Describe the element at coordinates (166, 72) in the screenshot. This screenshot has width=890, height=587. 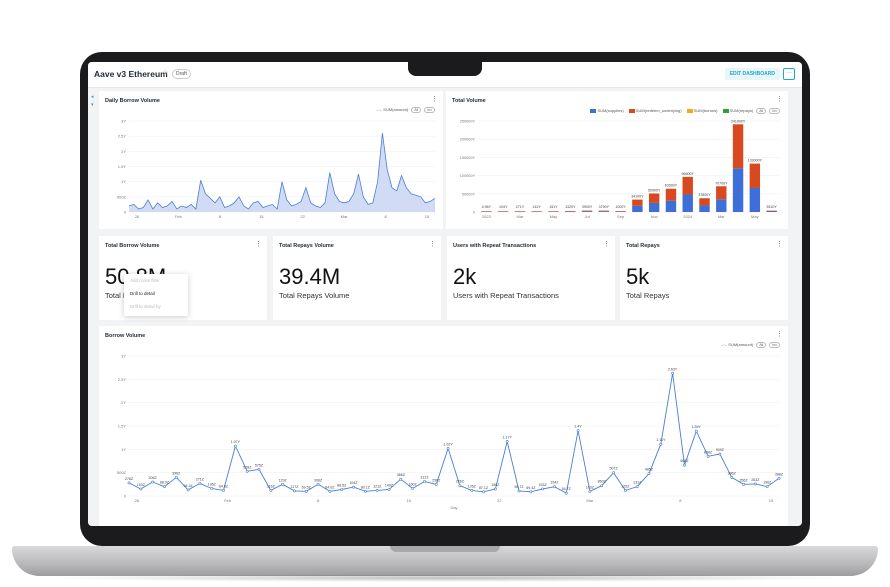
I see `star-icon: ☆` at that location.